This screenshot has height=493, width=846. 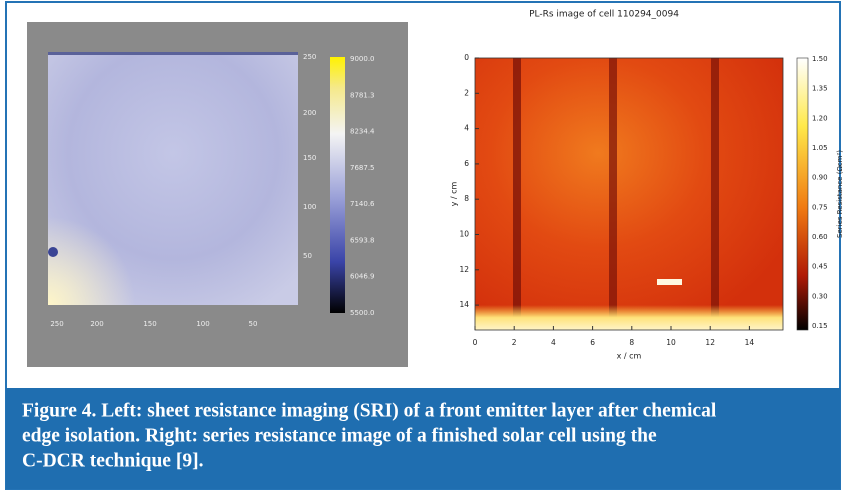 What do you see at coordinates (56, 324) in the screenshot?
I see `x-tick-label: 250` at bounding box center [56, 324].